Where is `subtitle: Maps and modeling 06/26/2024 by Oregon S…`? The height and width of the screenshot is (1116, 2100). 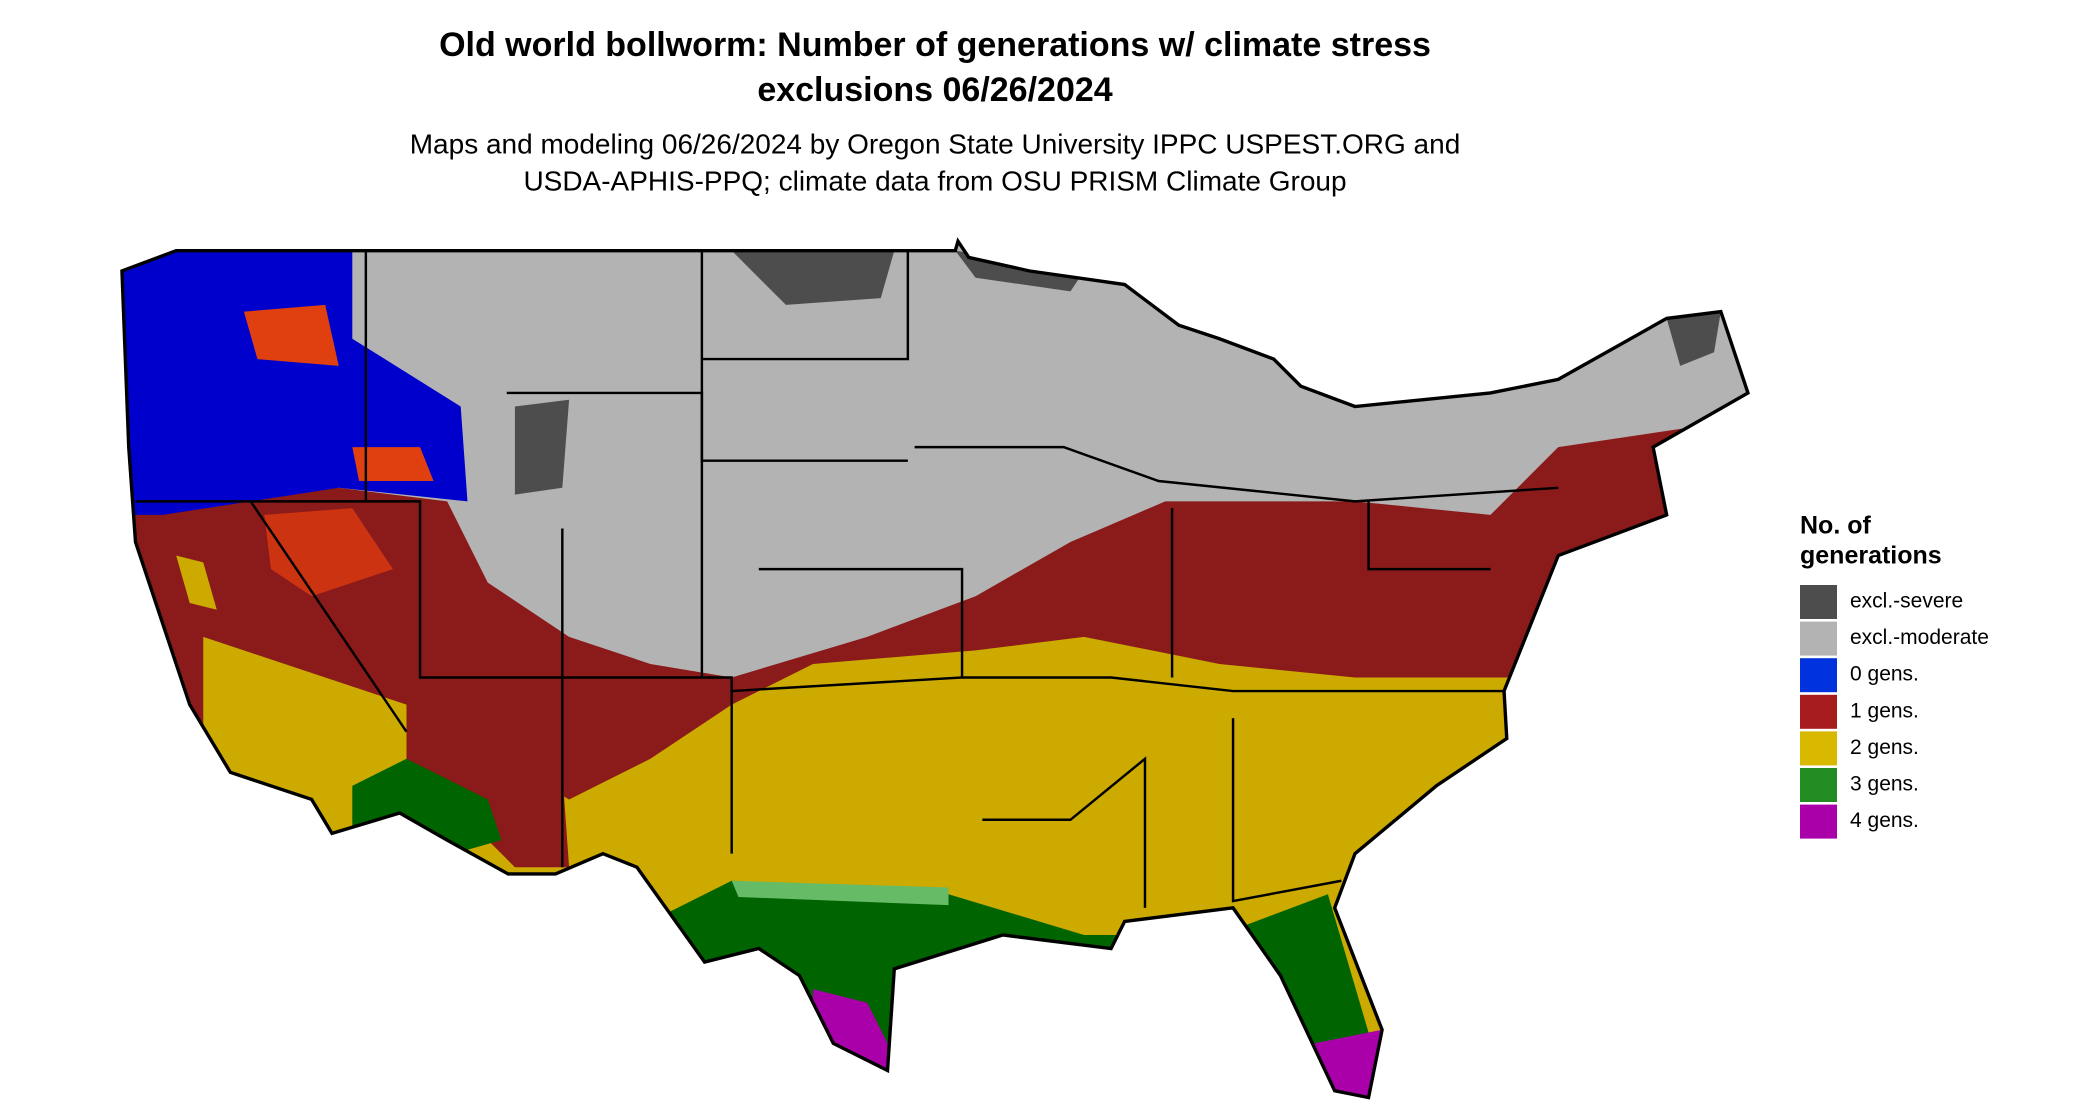 subtitle: Maps and modeling 06/26/2024 by Oregon S… is located at coordinates (935, 143).